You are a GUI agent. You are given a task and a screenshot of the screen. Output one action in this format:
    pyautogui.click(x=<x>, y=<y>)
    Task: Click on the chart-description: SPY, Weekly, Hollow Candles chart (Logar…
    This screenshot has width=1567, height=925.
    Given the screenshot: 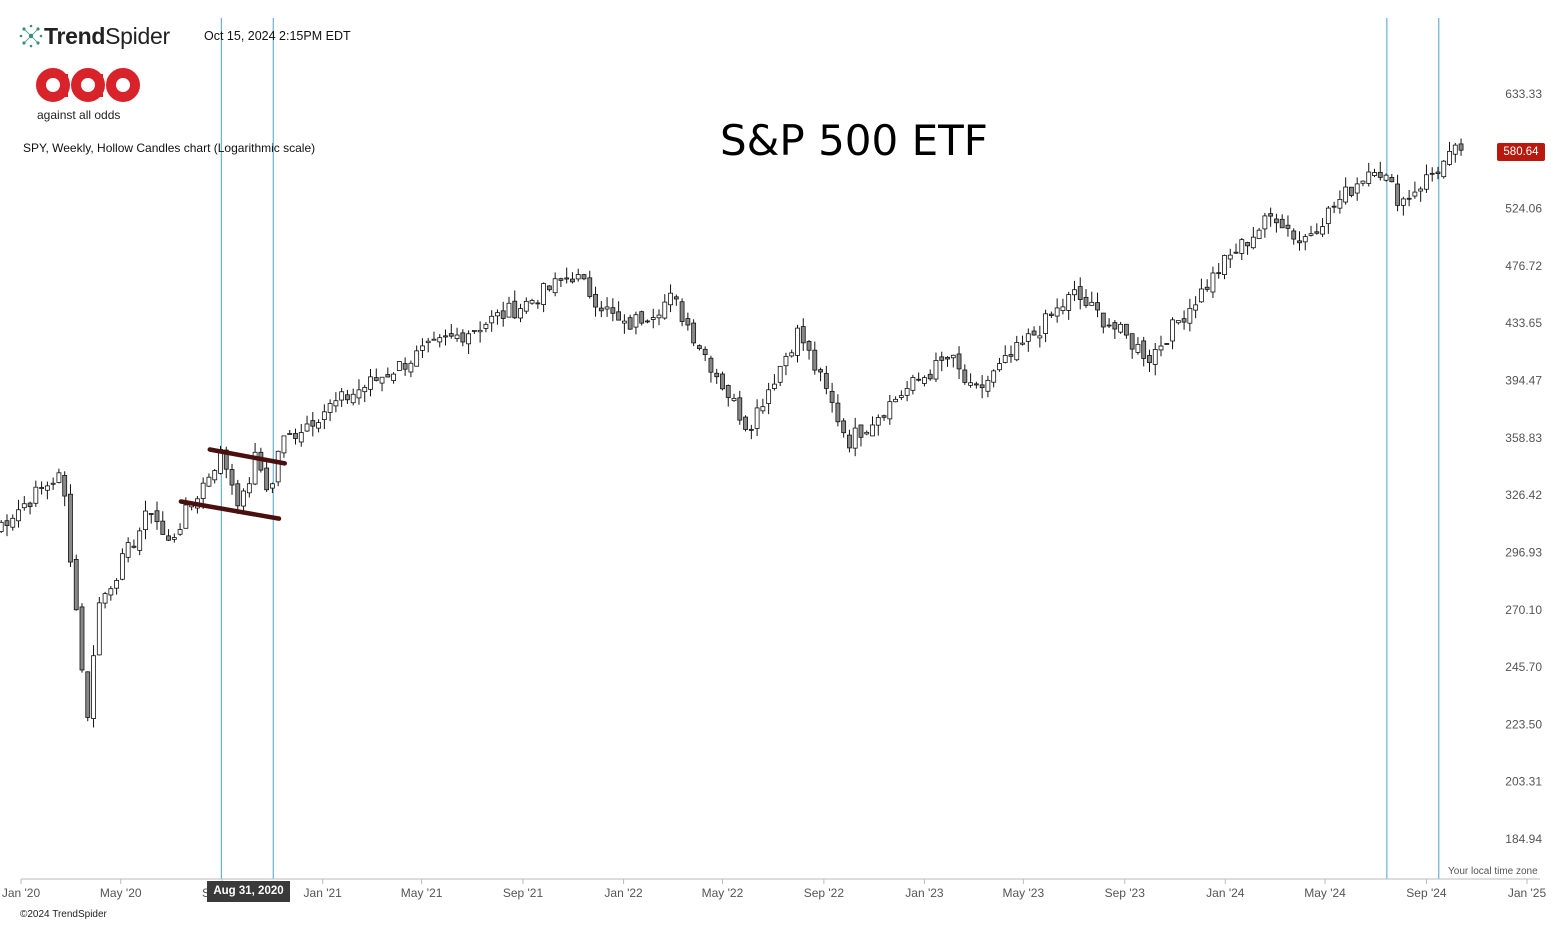 What is the action you would take?
    pyautogui.click(x=169, y=148)
    